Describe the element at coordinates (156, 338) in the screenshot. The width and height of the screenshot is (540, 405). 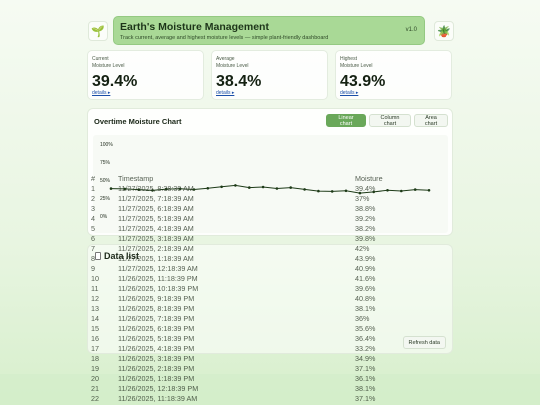
I see `cell-timestamp: 11/26/2025, 5:18:39 PM` at that location.